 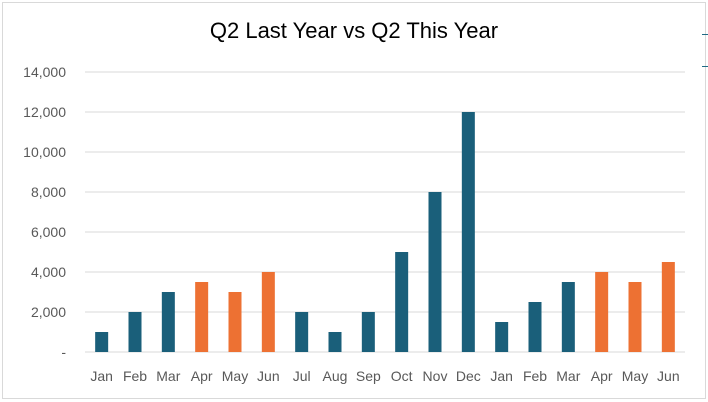 What do you see at coordinates (302, 376) in the screenshot?
I see `x-tick-label: Jul` at bounding box center [302, 376].